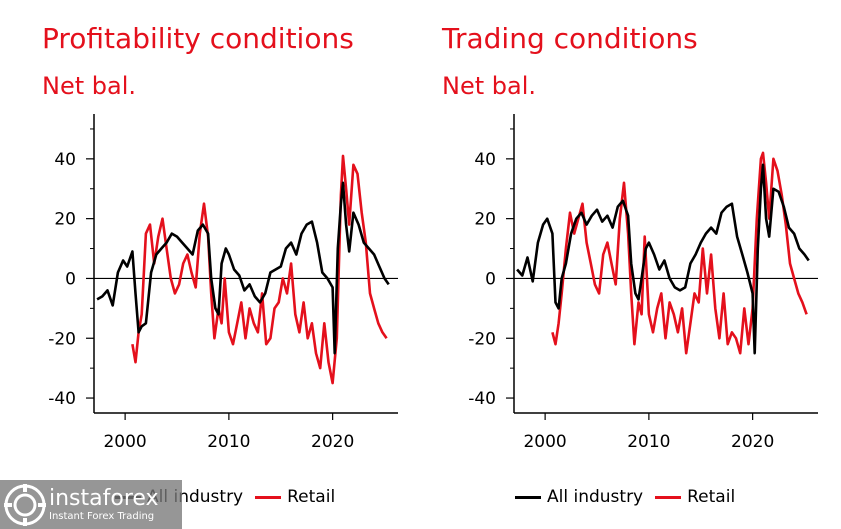 The width and height of the screenshot is (841, 529). I want to click on watermark-brand: instaforex, so click(104, 498).